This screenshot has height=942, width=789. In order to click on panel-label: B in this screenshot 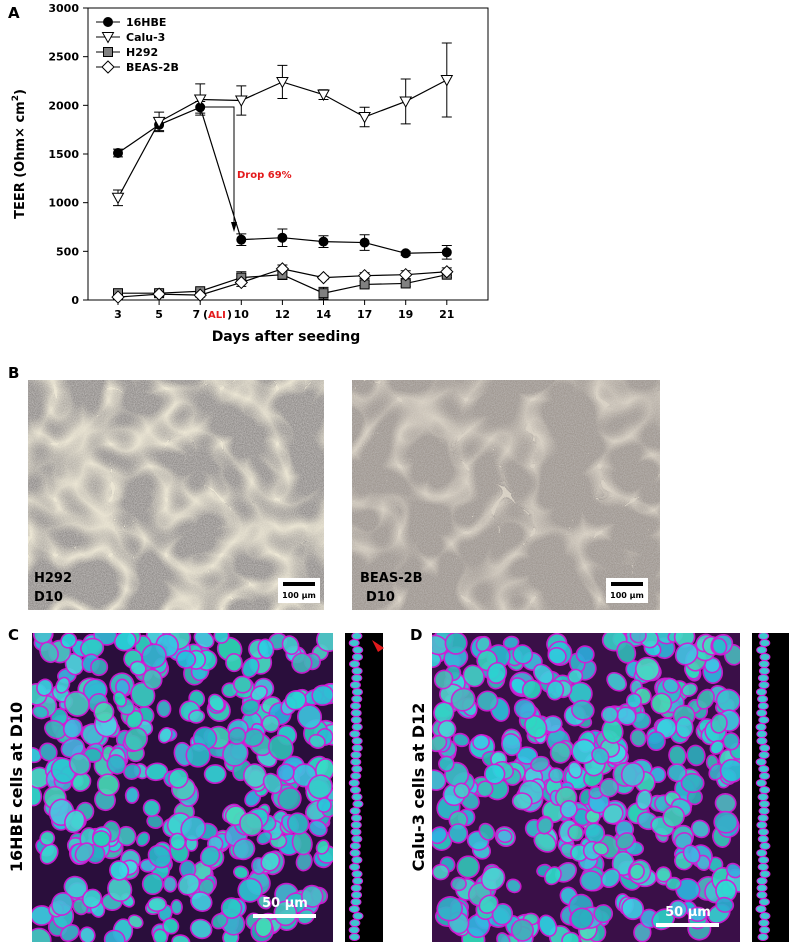, I will do `click(13, 373)`.